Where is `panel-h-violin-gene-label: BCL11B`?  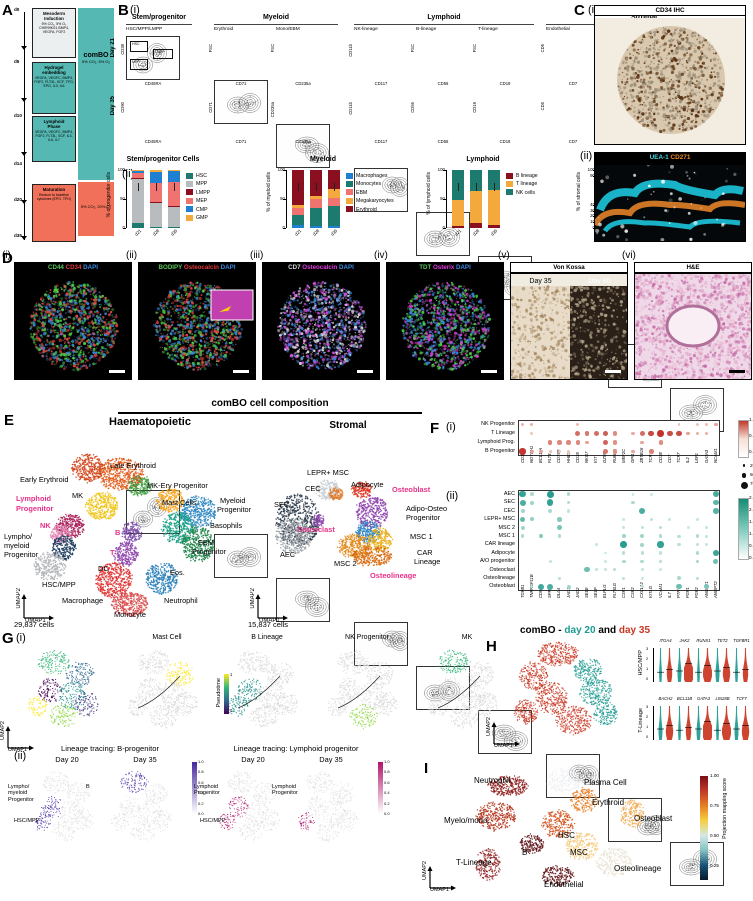
panel-h-violin-gene-label: BCL11B is located at coordinates (684, 698).